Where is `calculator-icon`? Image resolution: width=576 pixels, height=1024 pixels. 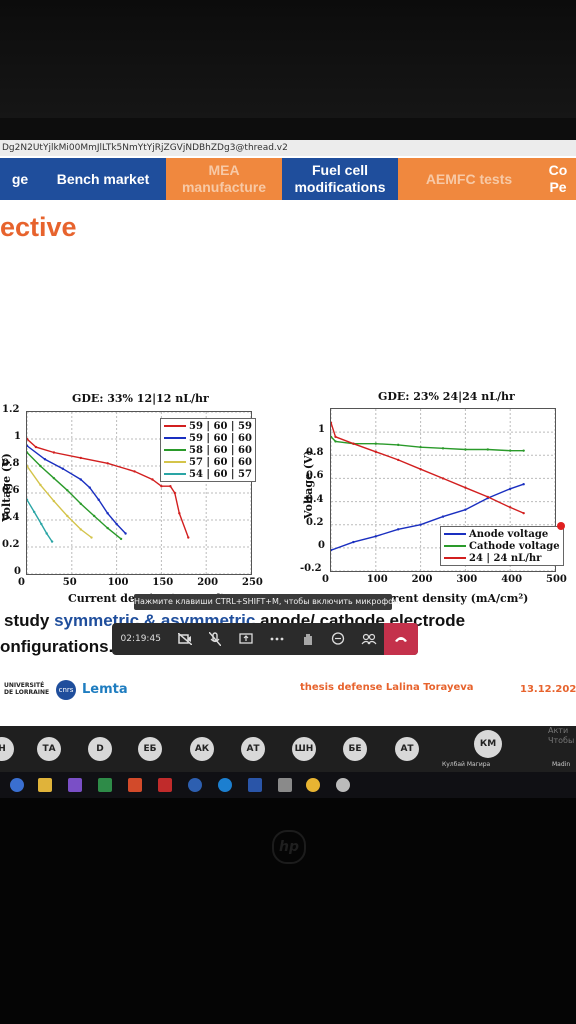 calculator-icon is located at coordinates (285, 785).